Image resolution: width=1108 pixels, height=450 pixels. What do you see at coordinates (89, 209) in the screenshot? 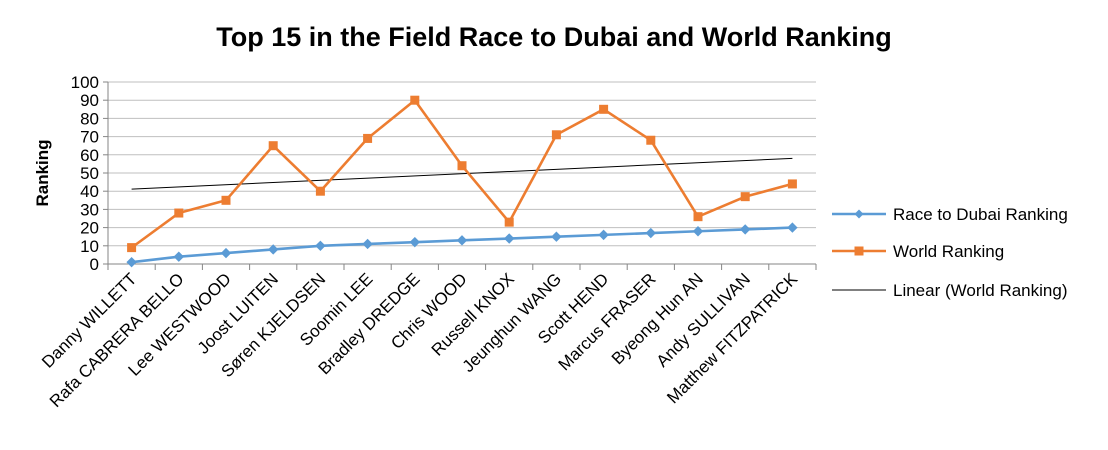
I see `y-tick-label: 30` at bounding box center [89, 209].